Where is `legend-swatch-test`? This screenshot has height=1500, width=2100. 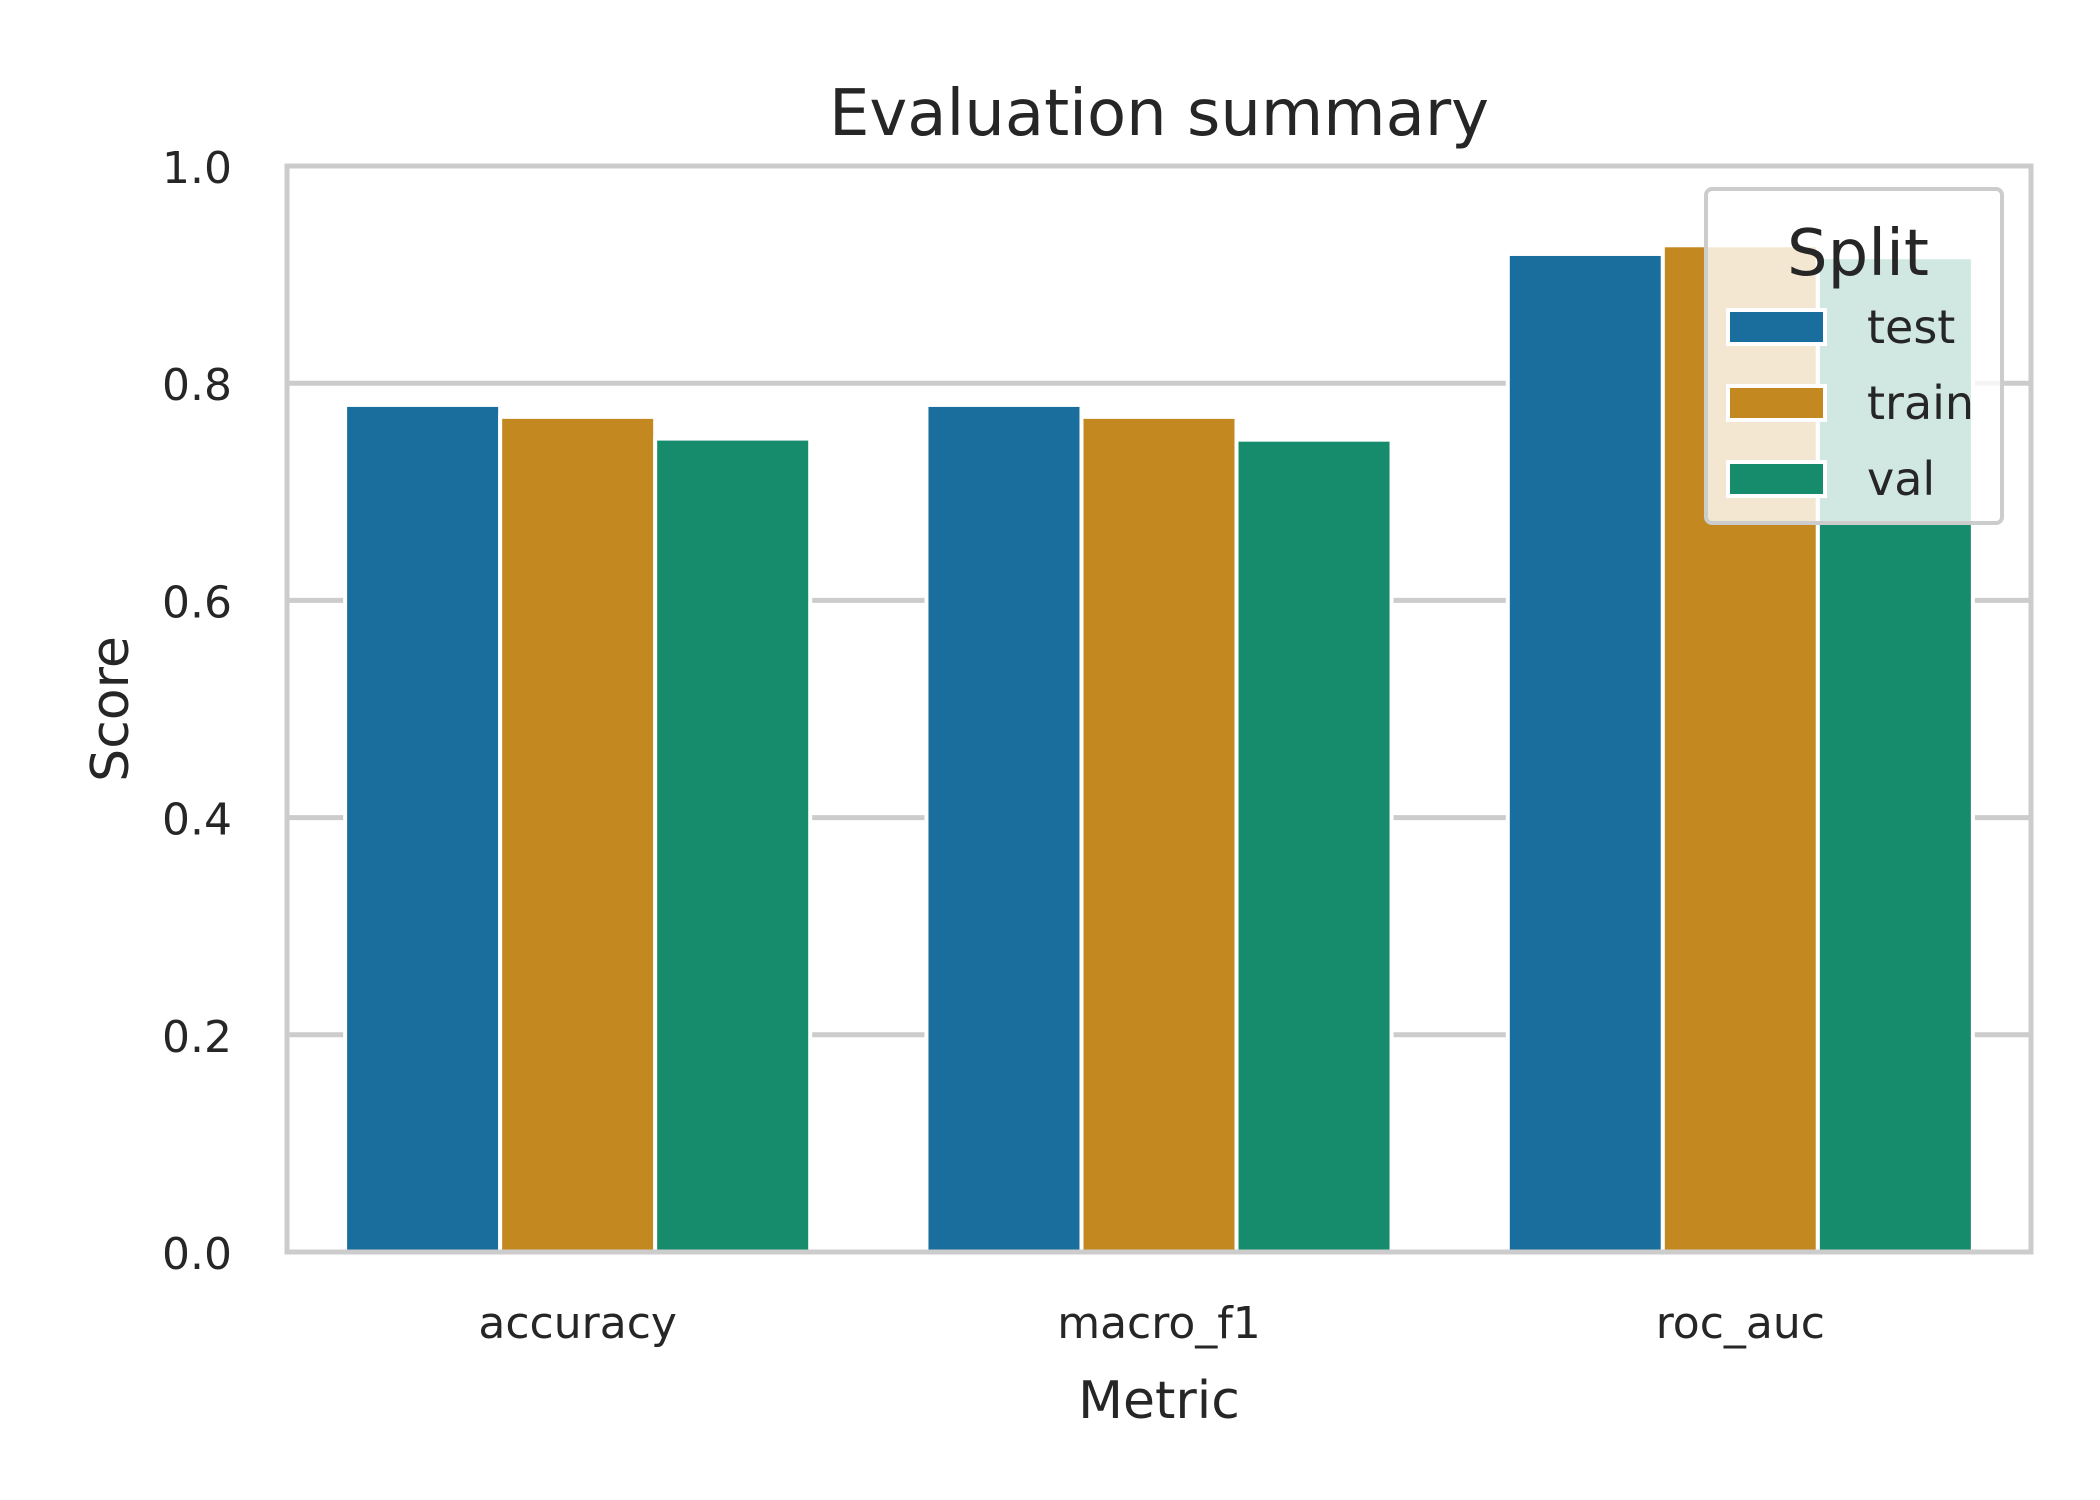
legend-swatch-test is located at coordinates (1776, 327).